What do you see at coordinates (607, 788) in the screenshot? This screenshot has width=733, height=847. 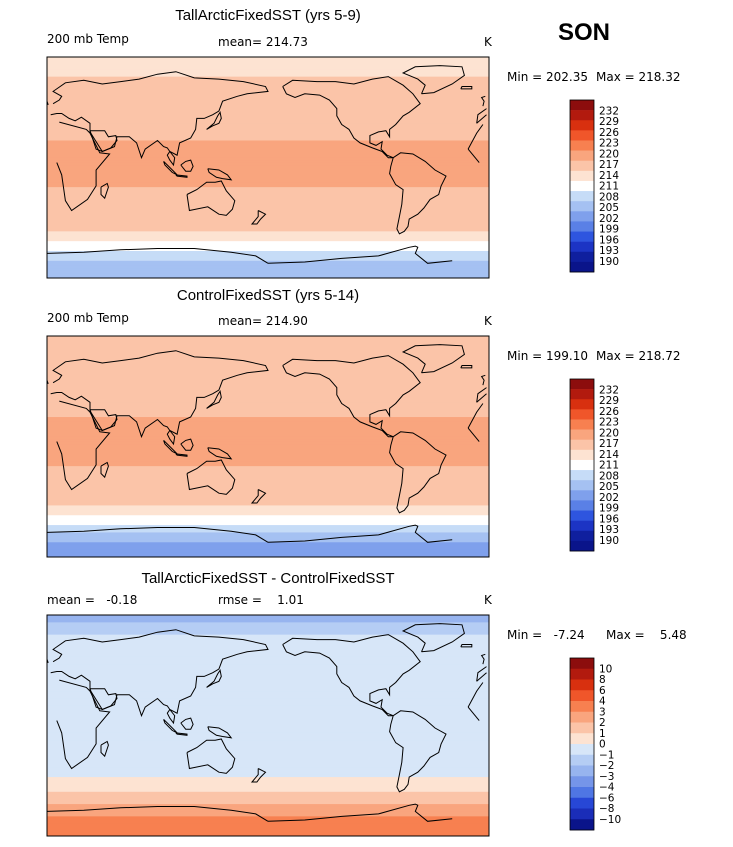 I see `colorbar-tick-label: −4` at bounding box center [607, 788].